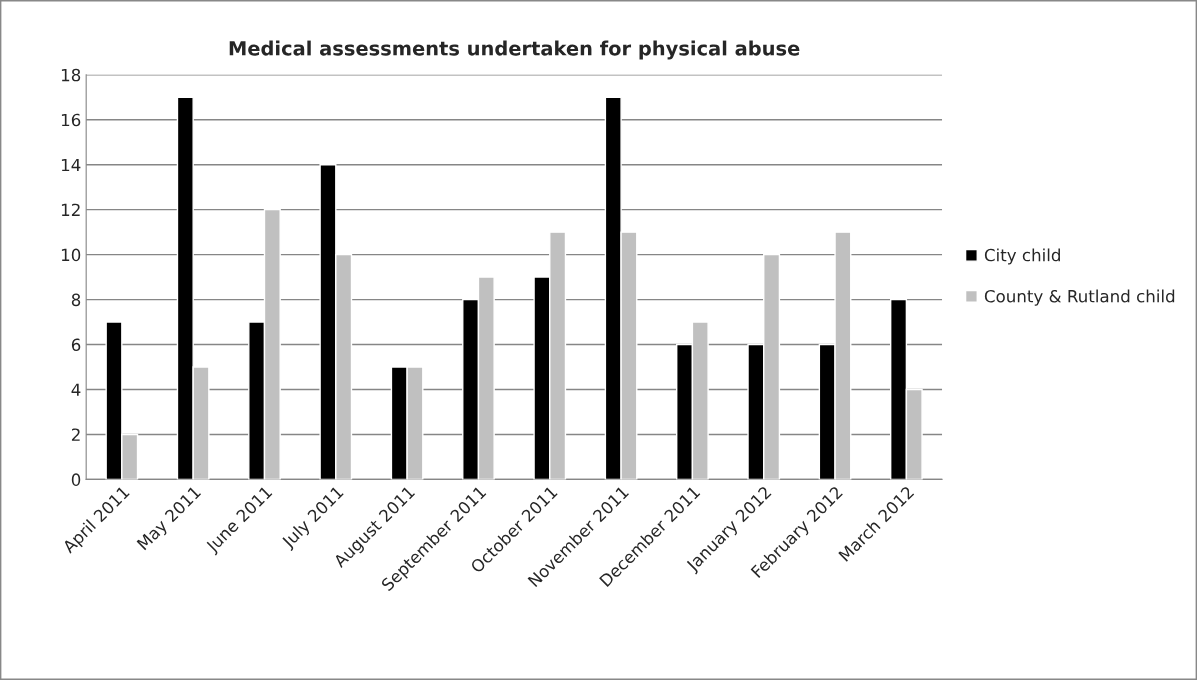 The image size is (1197, 680). Describe the element at coordinates (70, 209) in the screenshot. I see `y-tick-label: 12` at that location.